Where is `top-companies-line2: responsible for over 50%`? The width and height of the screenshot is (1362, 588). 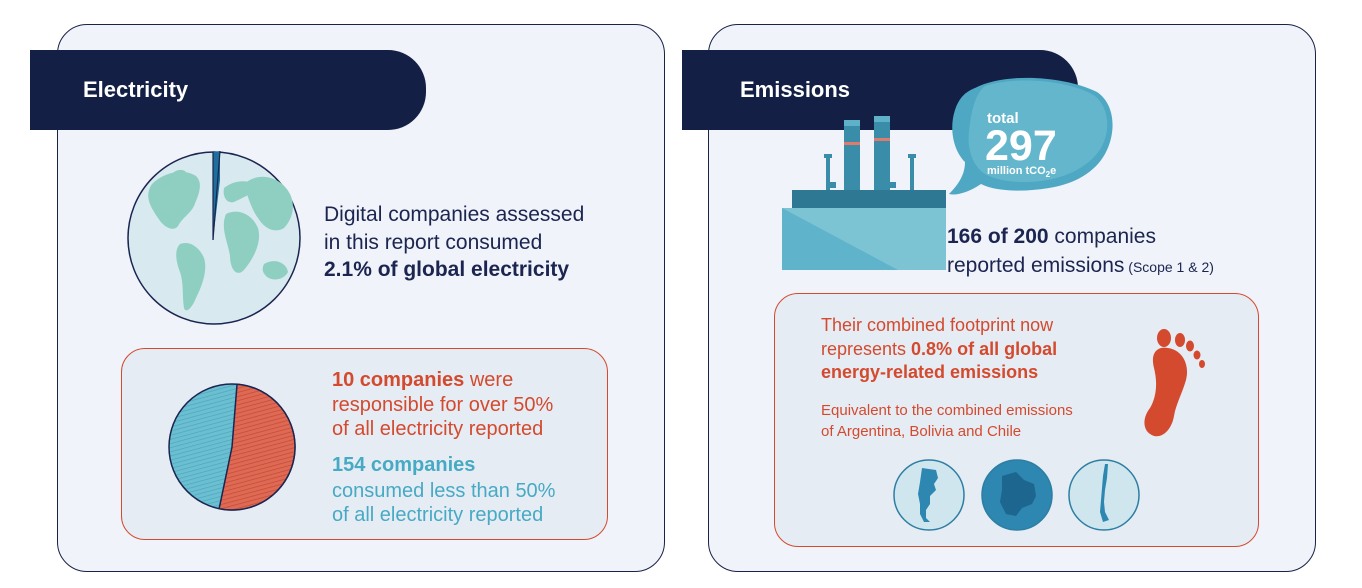
top-companies-line2: responsible for over 50% is located at coordinates (443, 405).